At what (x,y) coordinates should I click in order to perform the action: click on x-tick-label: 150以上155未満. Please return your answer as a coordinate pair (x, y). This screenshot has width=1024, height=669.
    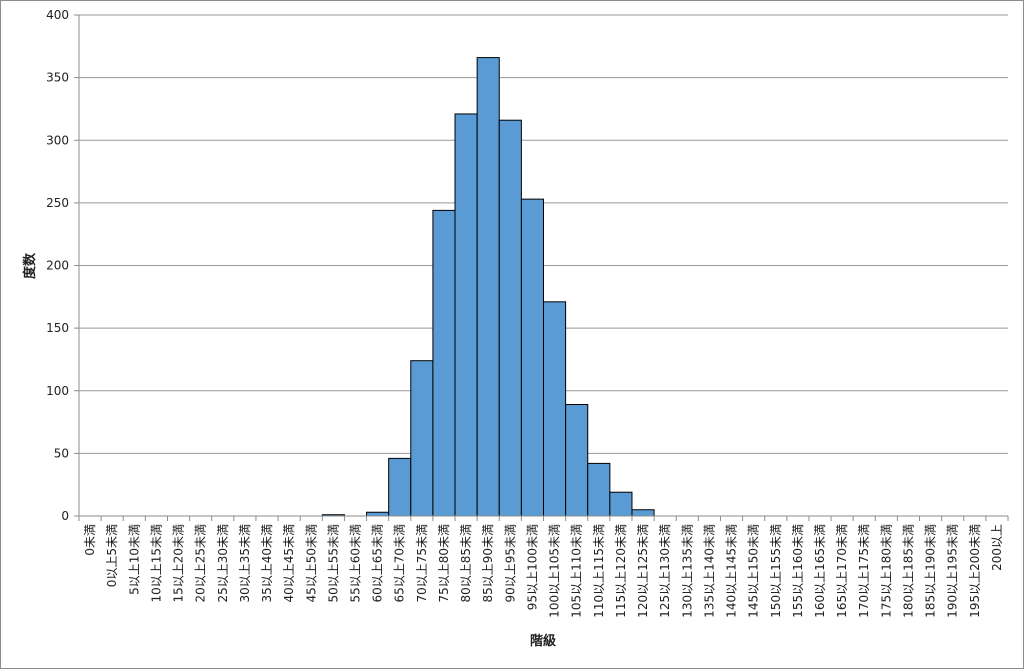
    Looking at the image, I should click on (776, 571).